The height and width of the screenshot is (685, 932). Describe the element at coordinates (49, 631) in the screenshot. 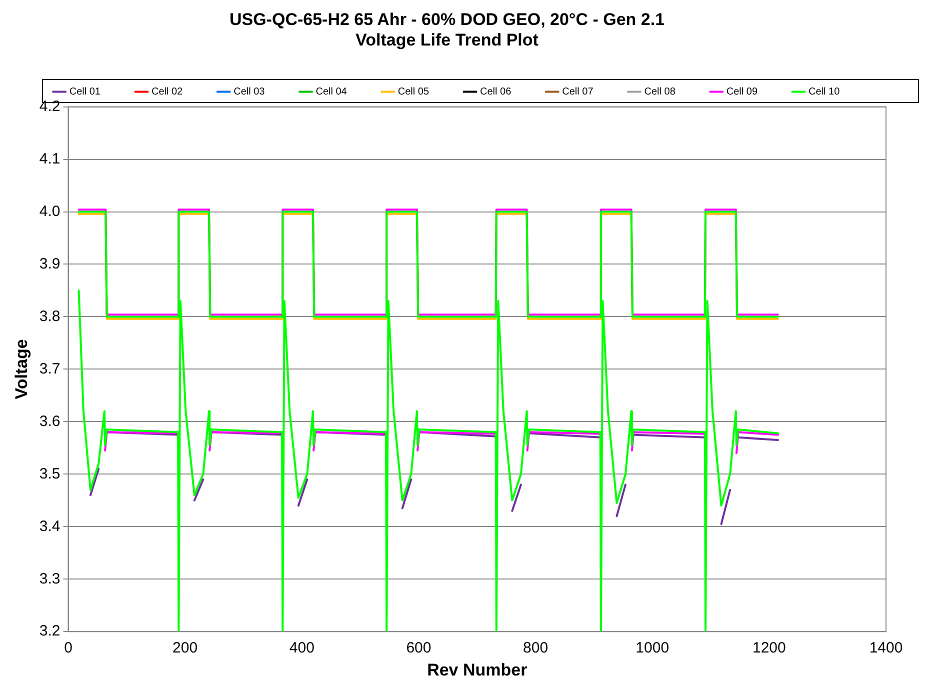

I see `y-tick-label: 3.2` at that location.